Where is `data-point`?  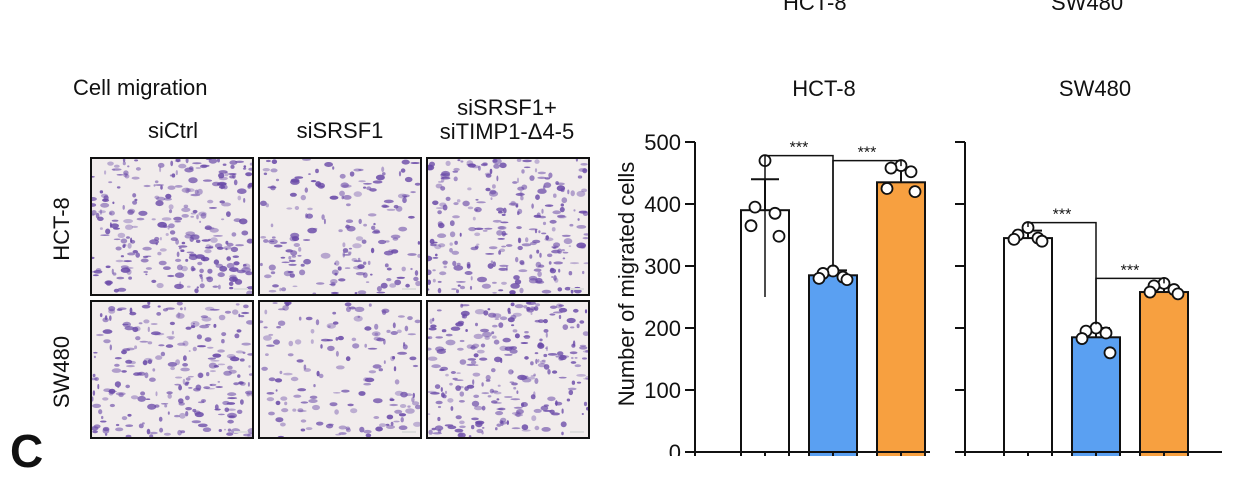 data-point is located at coordinates (1014, 239).